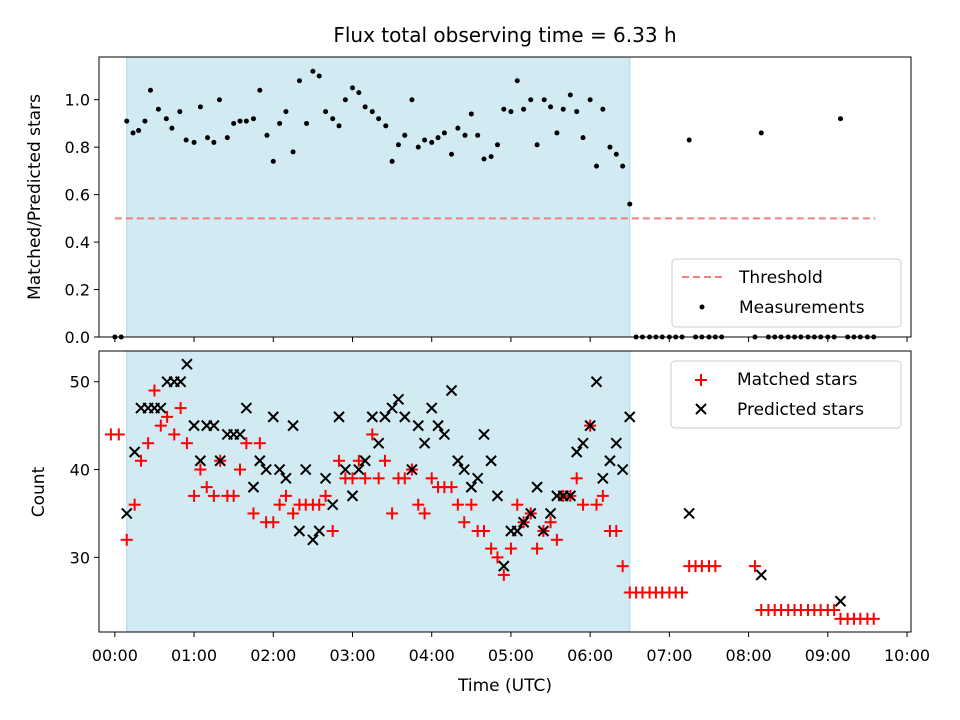 The width and height of the screenshot is (960, 720). What do you see at coordinates (77, 100) in the screenshot?
I see `top-y-tick-label: 1.0` at bounding box center [77, 100].